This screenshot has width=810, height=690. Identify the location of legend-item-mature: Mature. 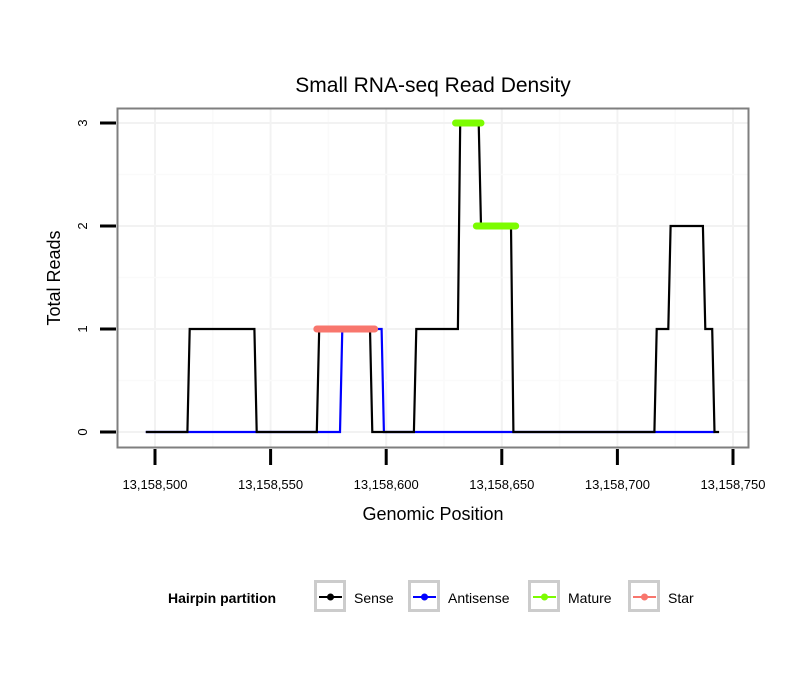
(570, 596).